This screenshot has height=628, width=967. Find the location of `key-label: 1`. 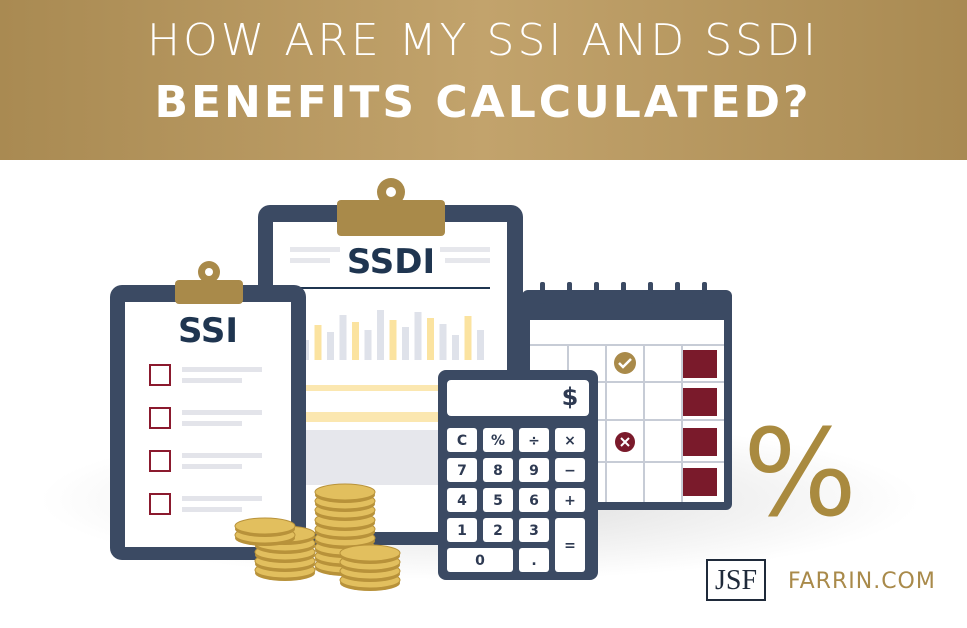

key-label: 1 is located at coordinates (462, 531).